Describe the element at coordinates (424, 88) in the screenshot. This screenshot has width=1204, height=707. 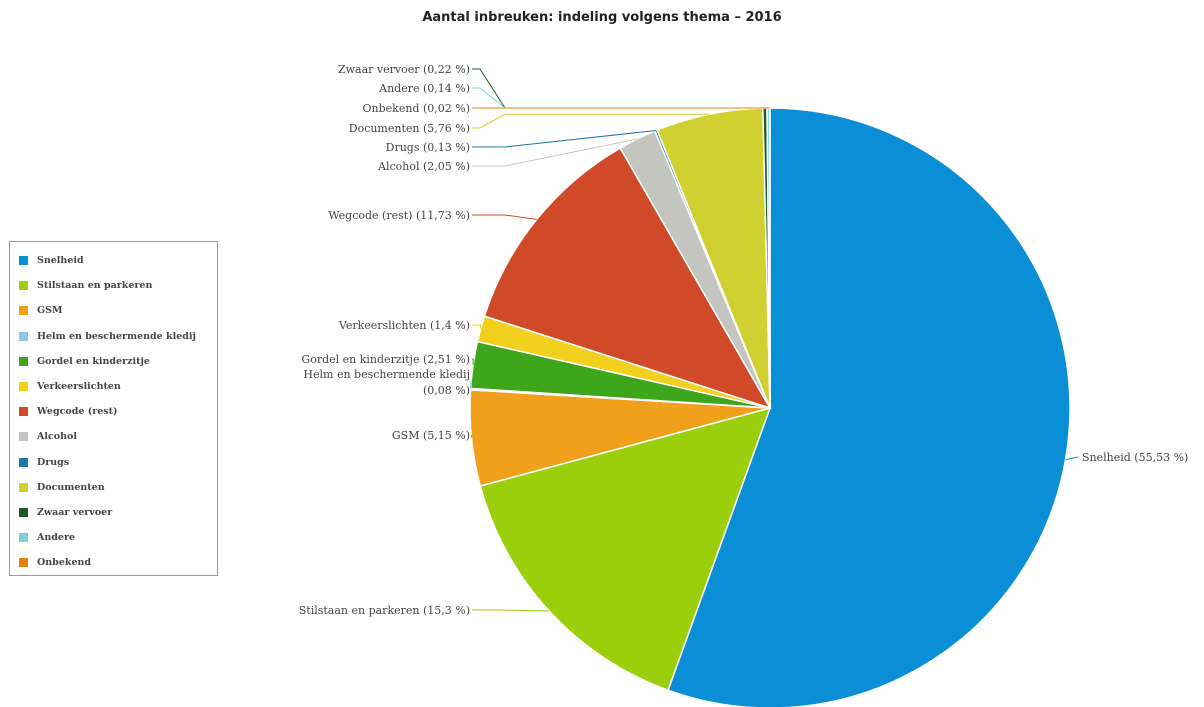
I see `label-andere: Andere (0,14 %)` at that location.